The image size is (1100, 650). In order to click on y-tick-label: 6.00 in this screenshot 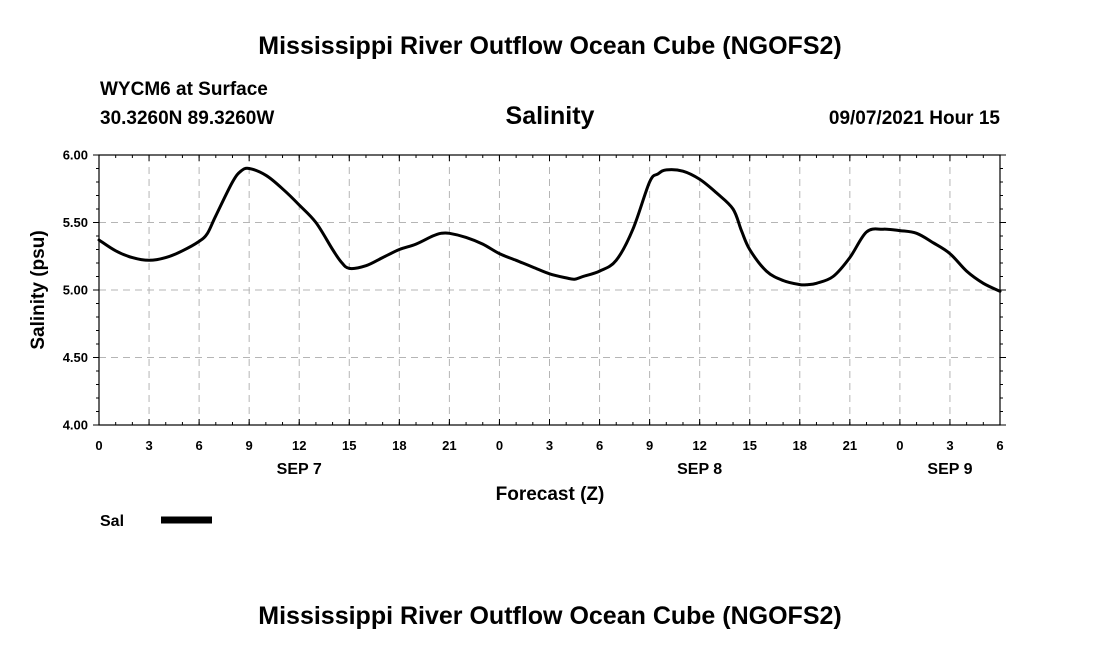, I will do `click(75, 155)`.